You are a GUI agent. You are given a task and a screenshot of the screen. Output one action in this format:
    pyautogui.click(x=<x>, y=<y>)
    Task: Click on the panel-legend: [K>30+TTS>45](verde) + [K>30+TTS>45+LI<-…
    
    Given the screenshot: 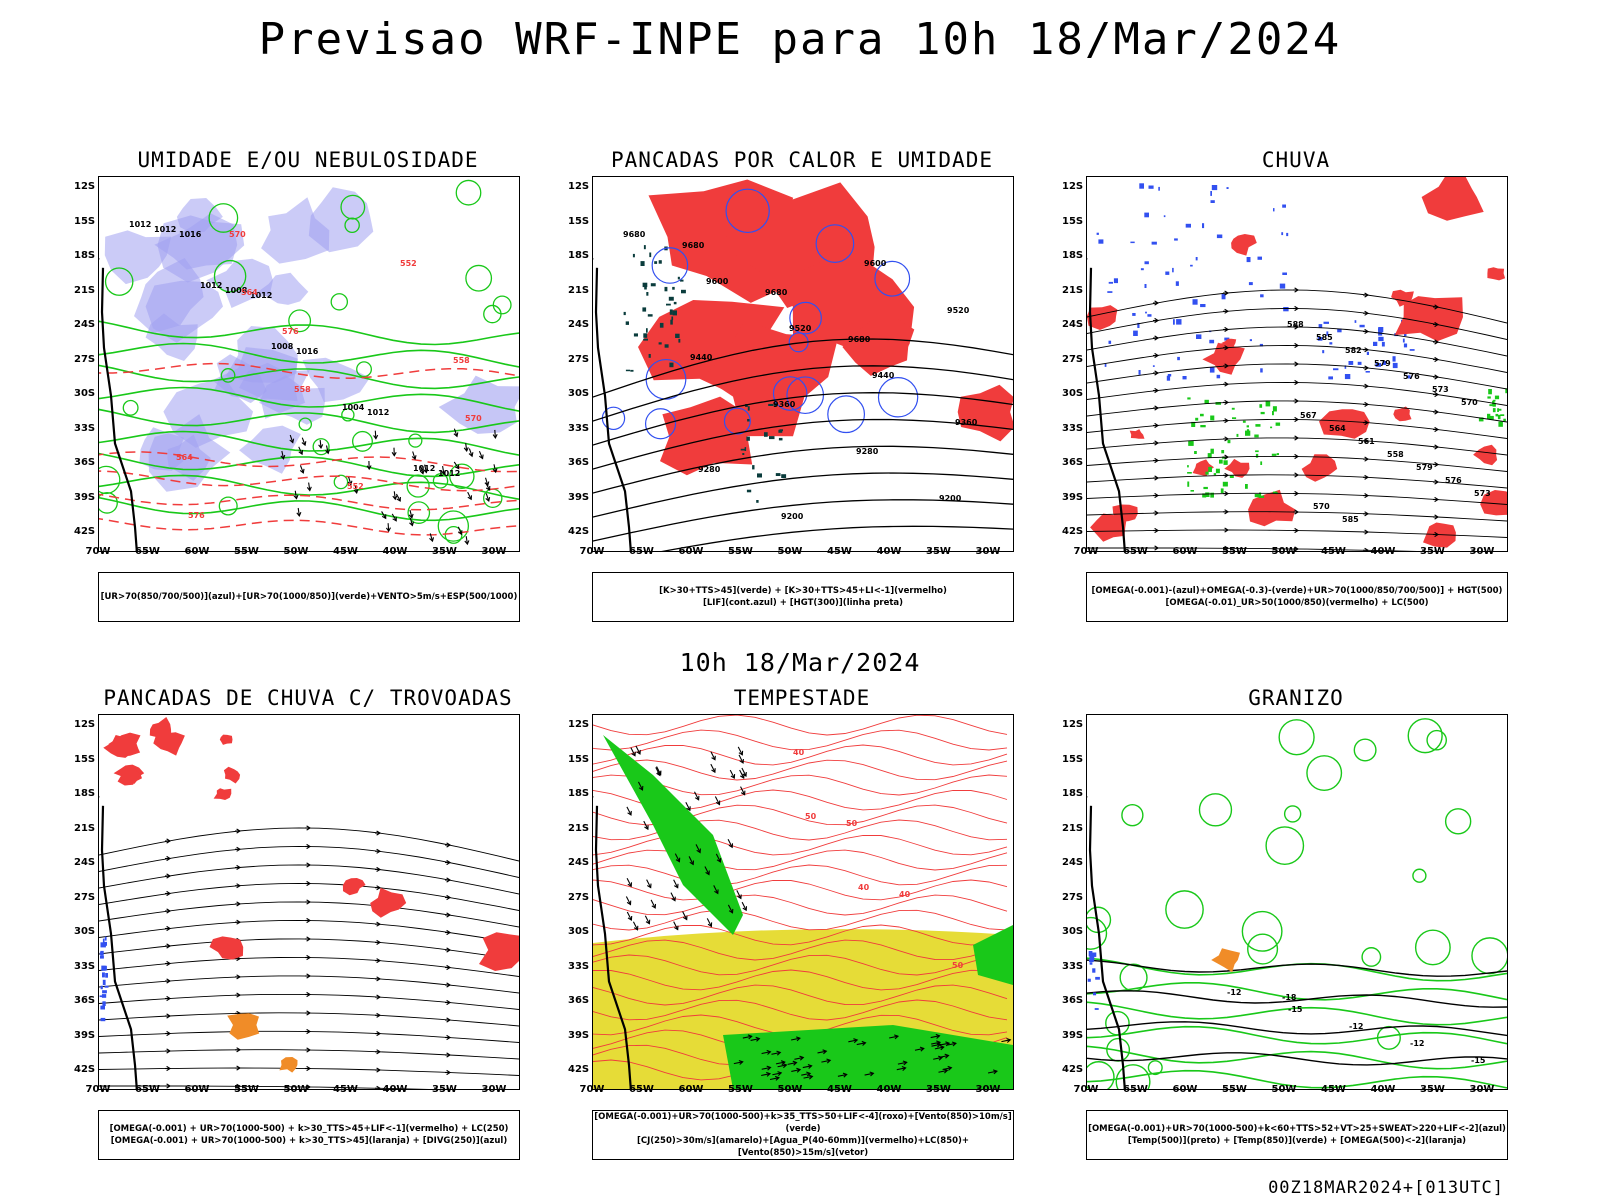 What is the action you would take?
    pyautogui.click(x=803, y=597)
    